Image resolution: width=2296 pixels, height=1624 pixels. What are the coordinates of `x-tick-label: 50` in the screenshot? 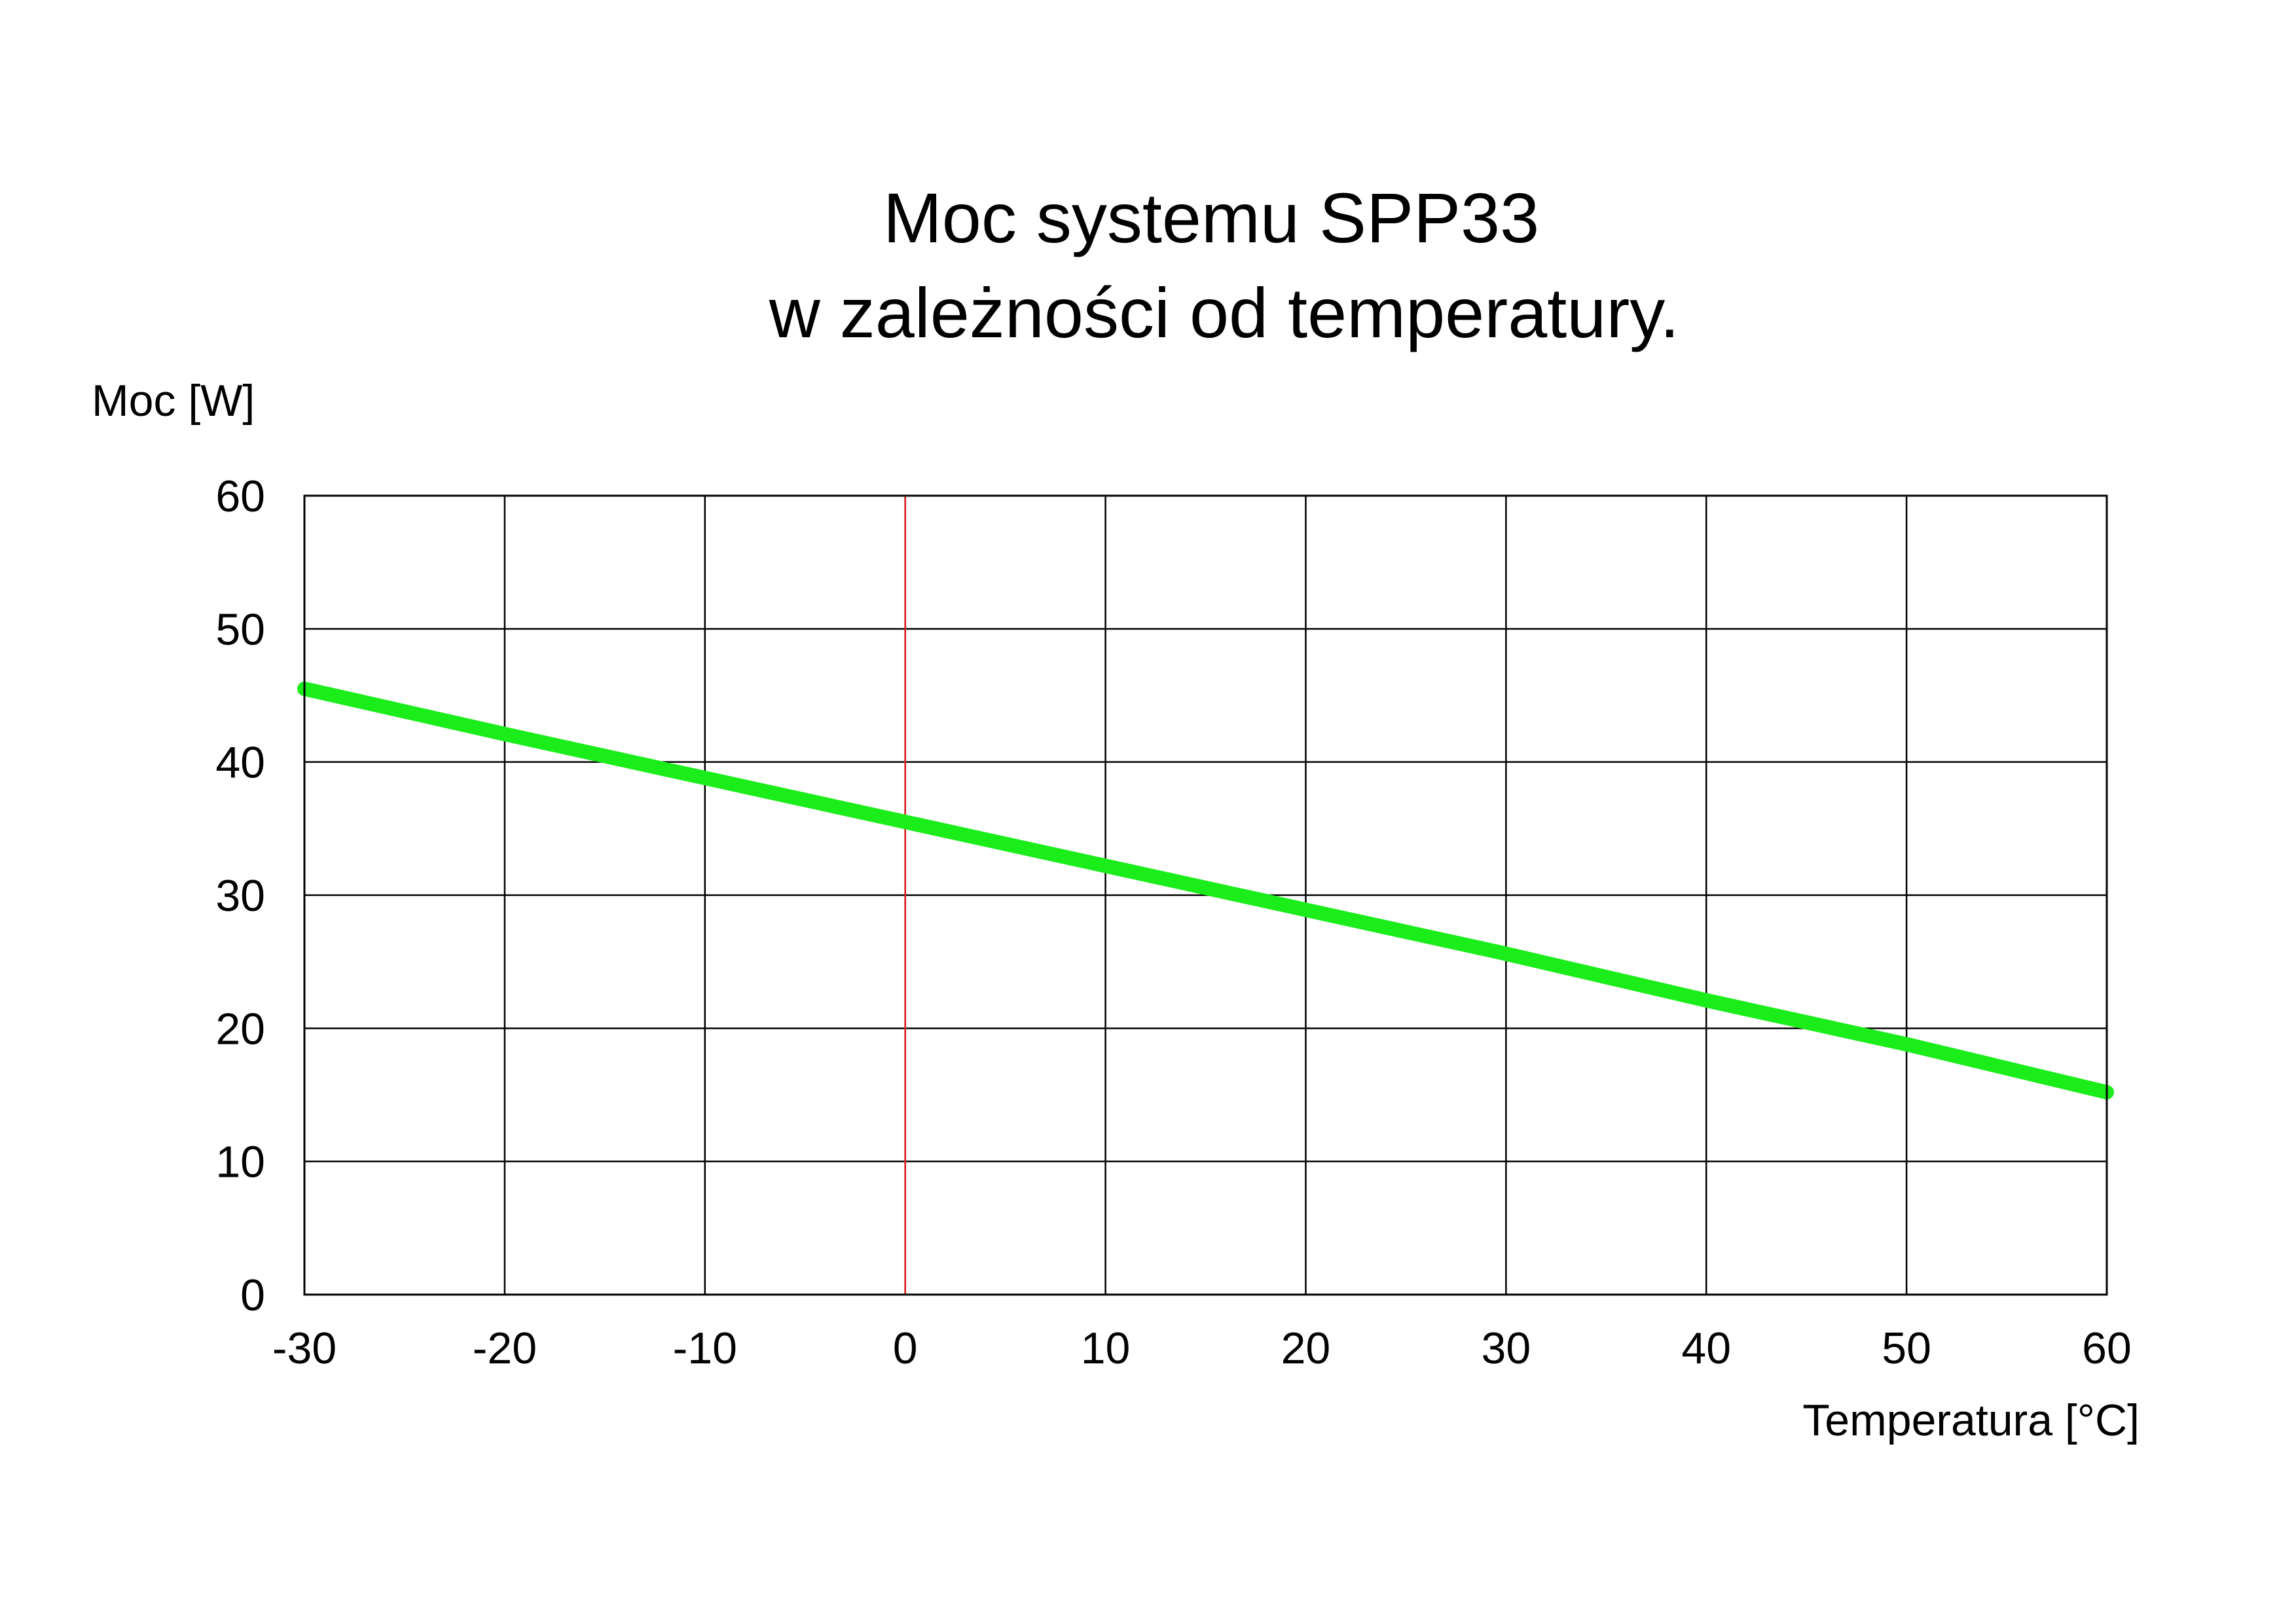 It's located at (1906, 1348).